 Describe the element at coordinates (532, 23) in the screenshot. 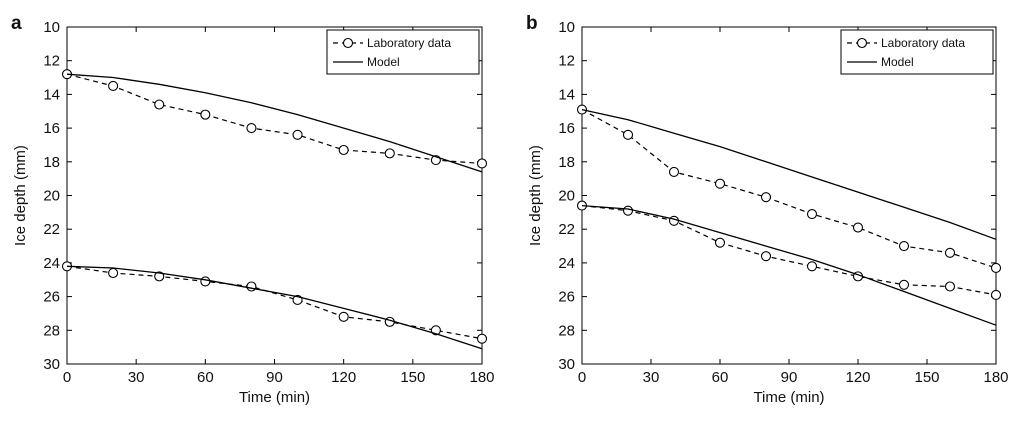

I see `panel-letter: b` at that location.